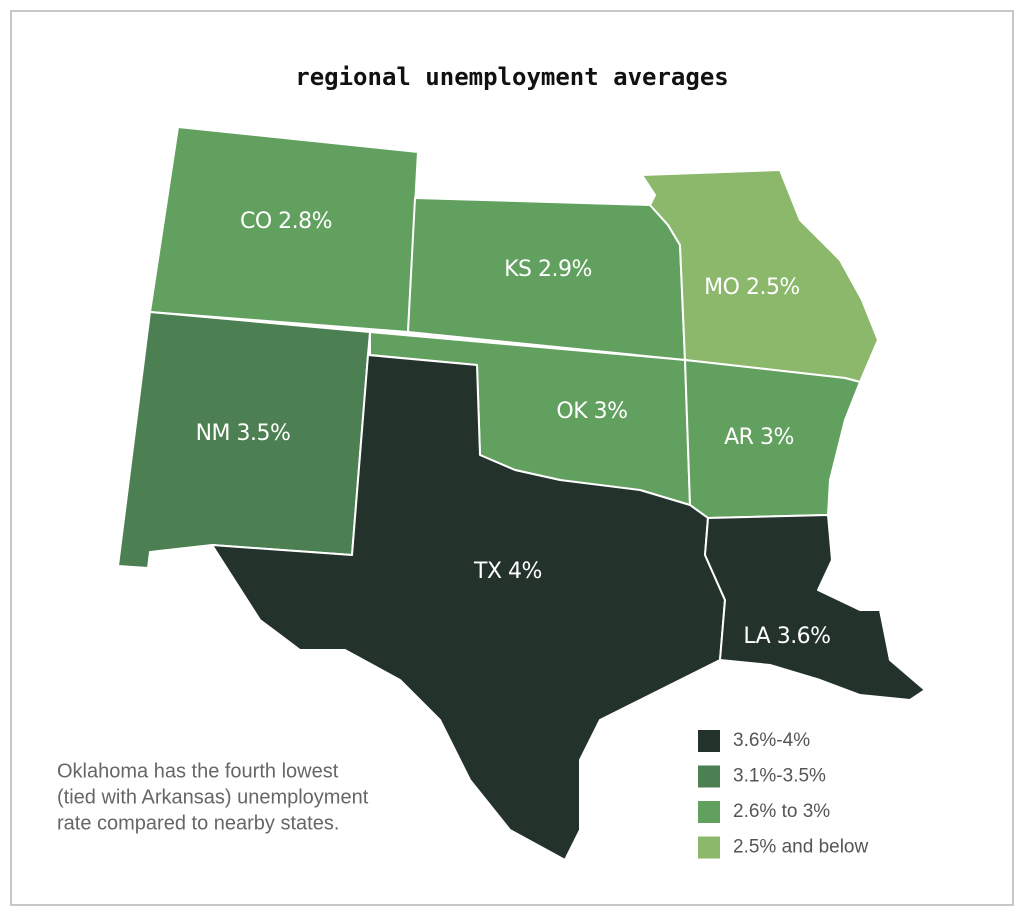 The height and width of the screenshot is (916, 1024). What do you see at coordinates (781, 811) in the screenshot?
I see `legend-label: 2.6% to 3%` at bounding box center [781, 811].